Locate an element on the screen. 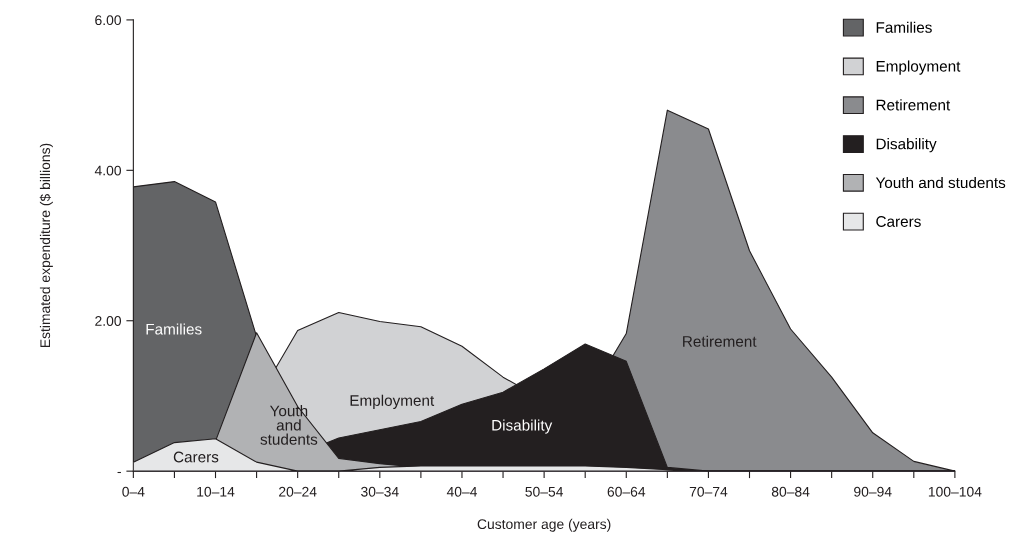 Image resolution: width=1018 pixels, height=553 pixels. legend-label: Retirement is located at coordinates (913, 105).